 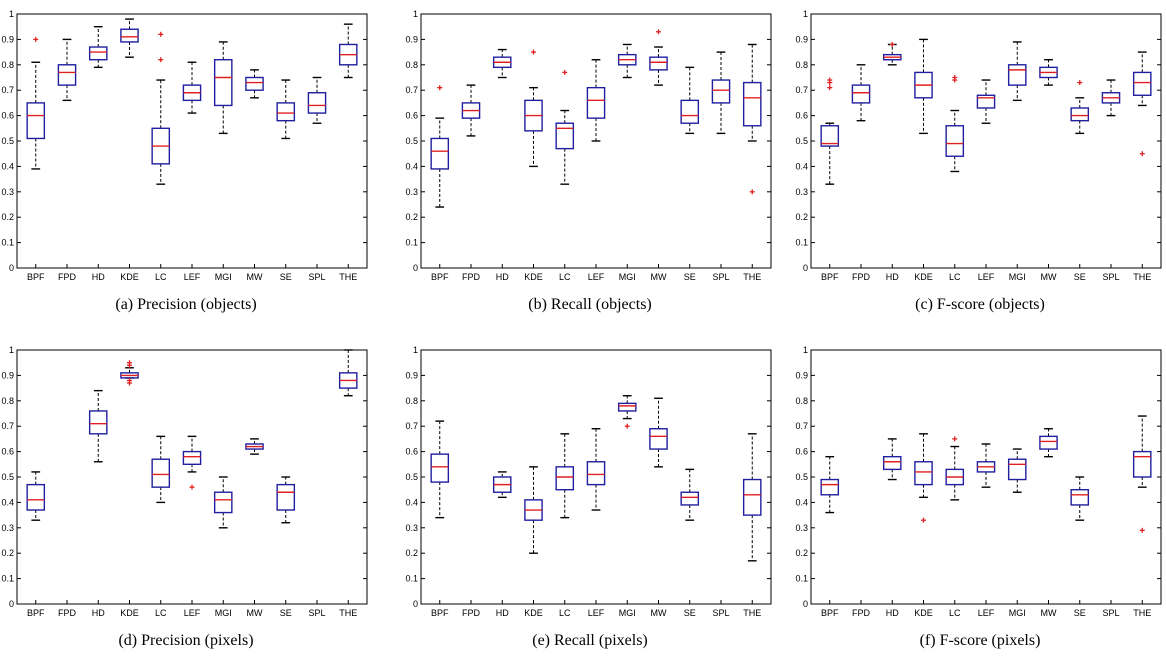 I want to click on x-tick-label: MGI, so click(x=1017, y=613).